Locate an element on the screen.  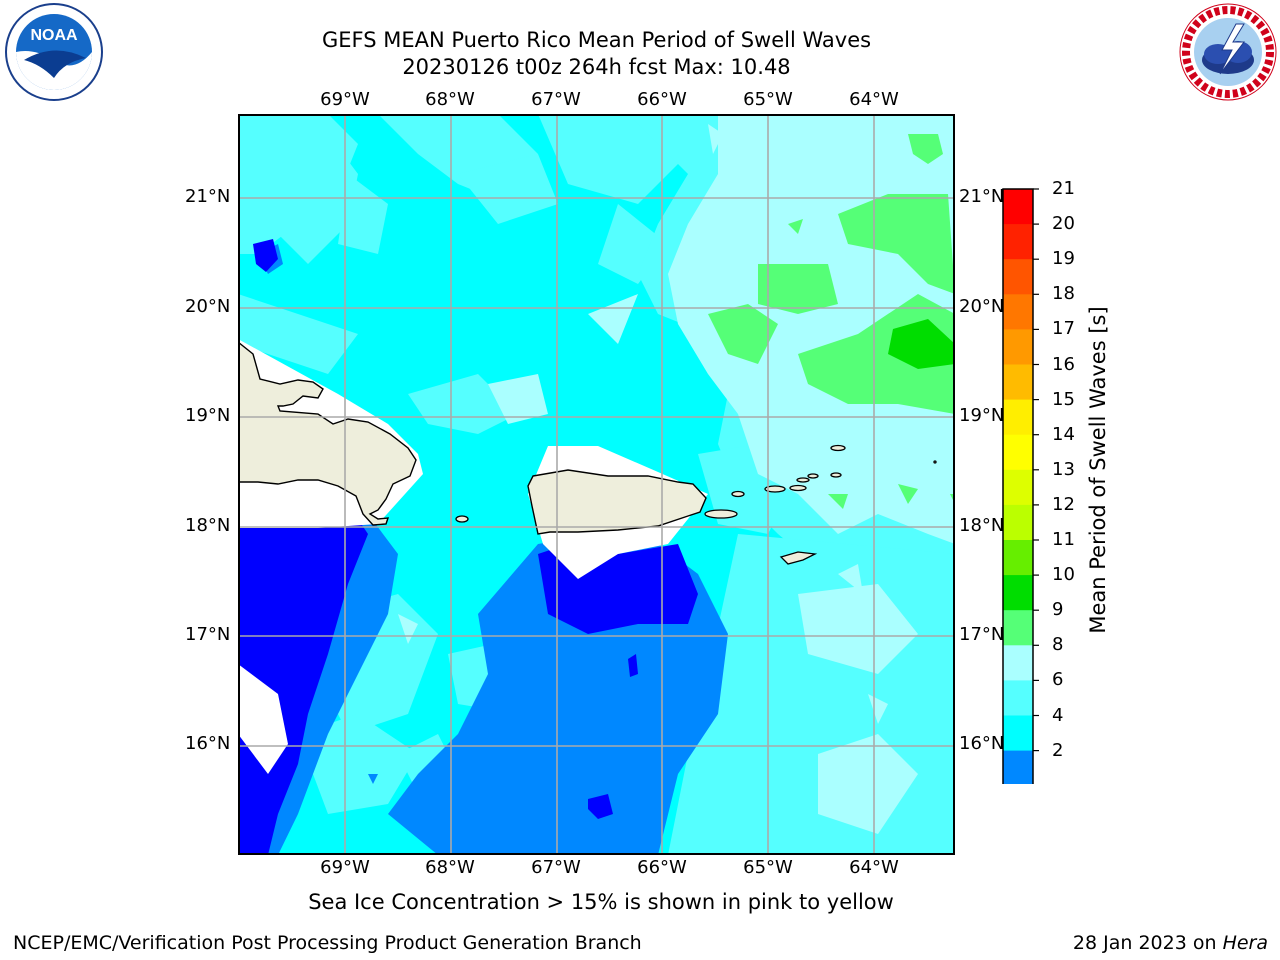
lat-label-left: 20°N is located at coordinates (208, 306).